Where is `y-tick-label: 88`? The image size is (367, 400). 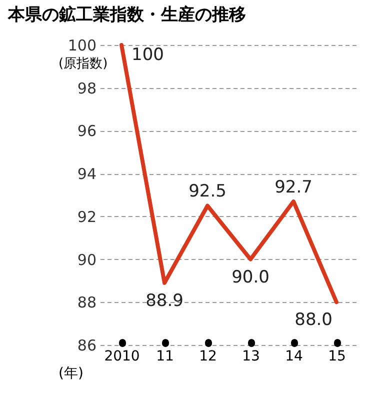 y-tick-label: 88 is located at coordinates (86, 303).